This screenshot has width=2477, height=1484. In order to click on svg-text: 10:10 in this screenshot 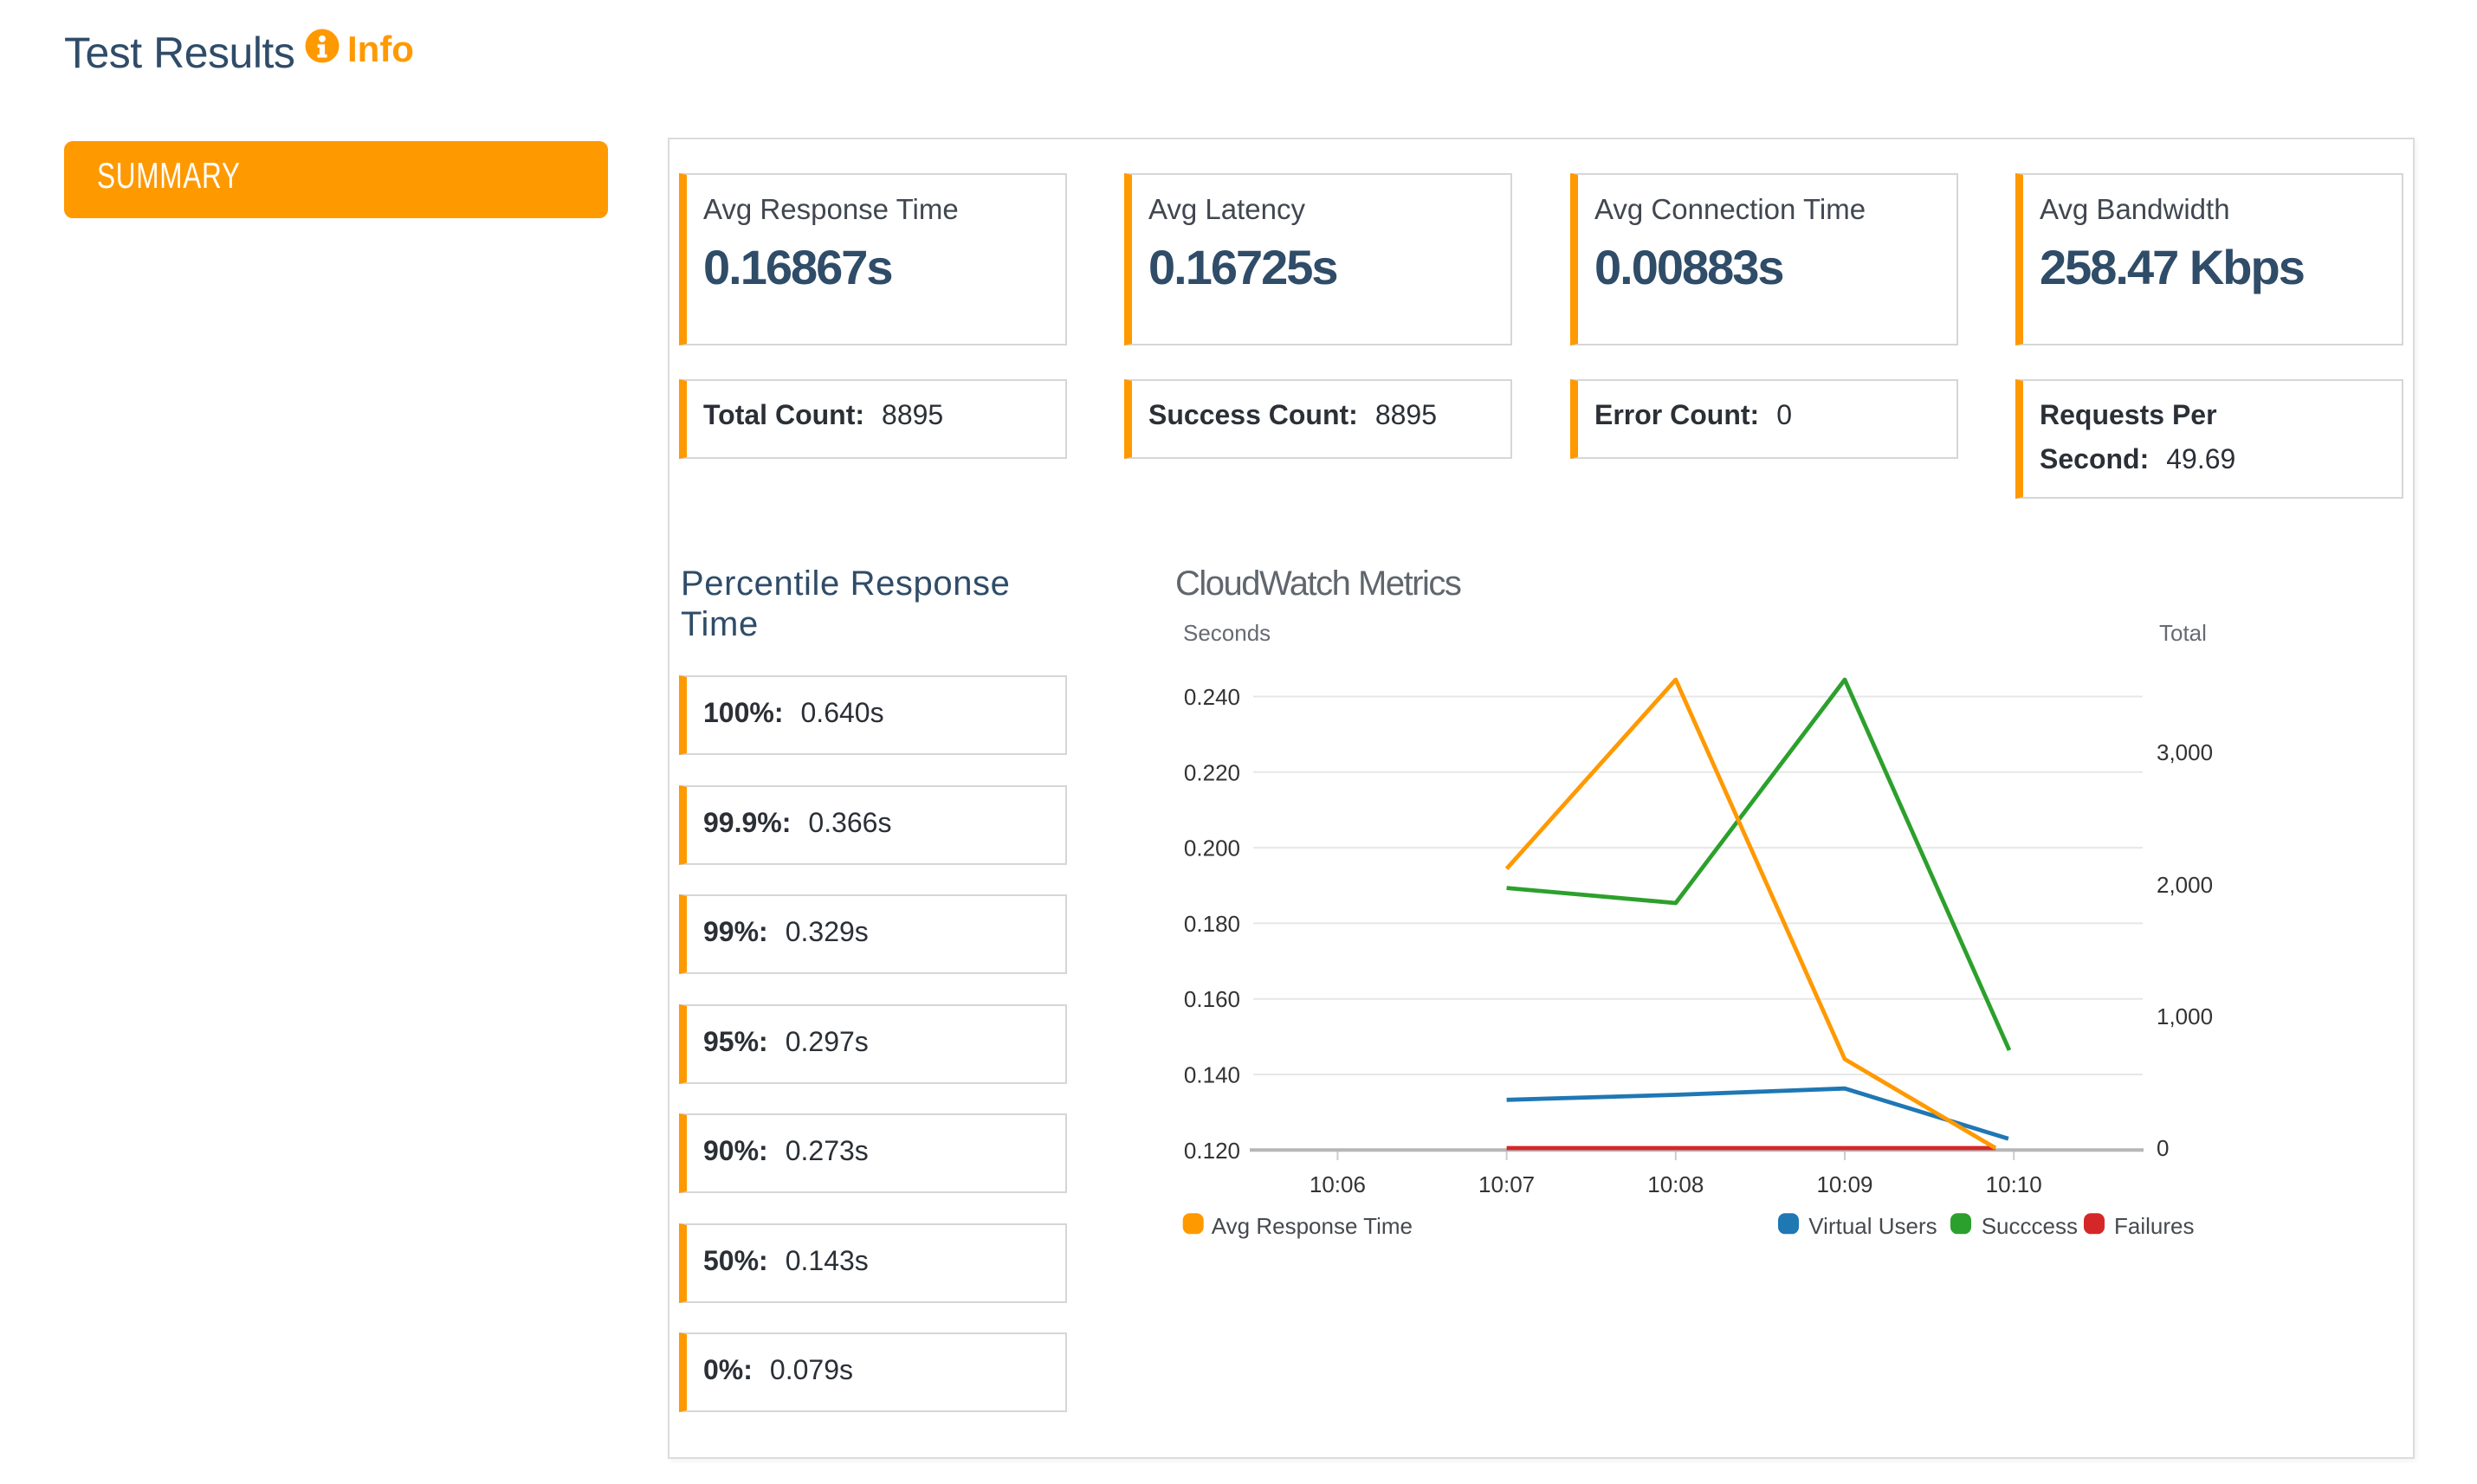, I will do `click(2014, 1184)`.